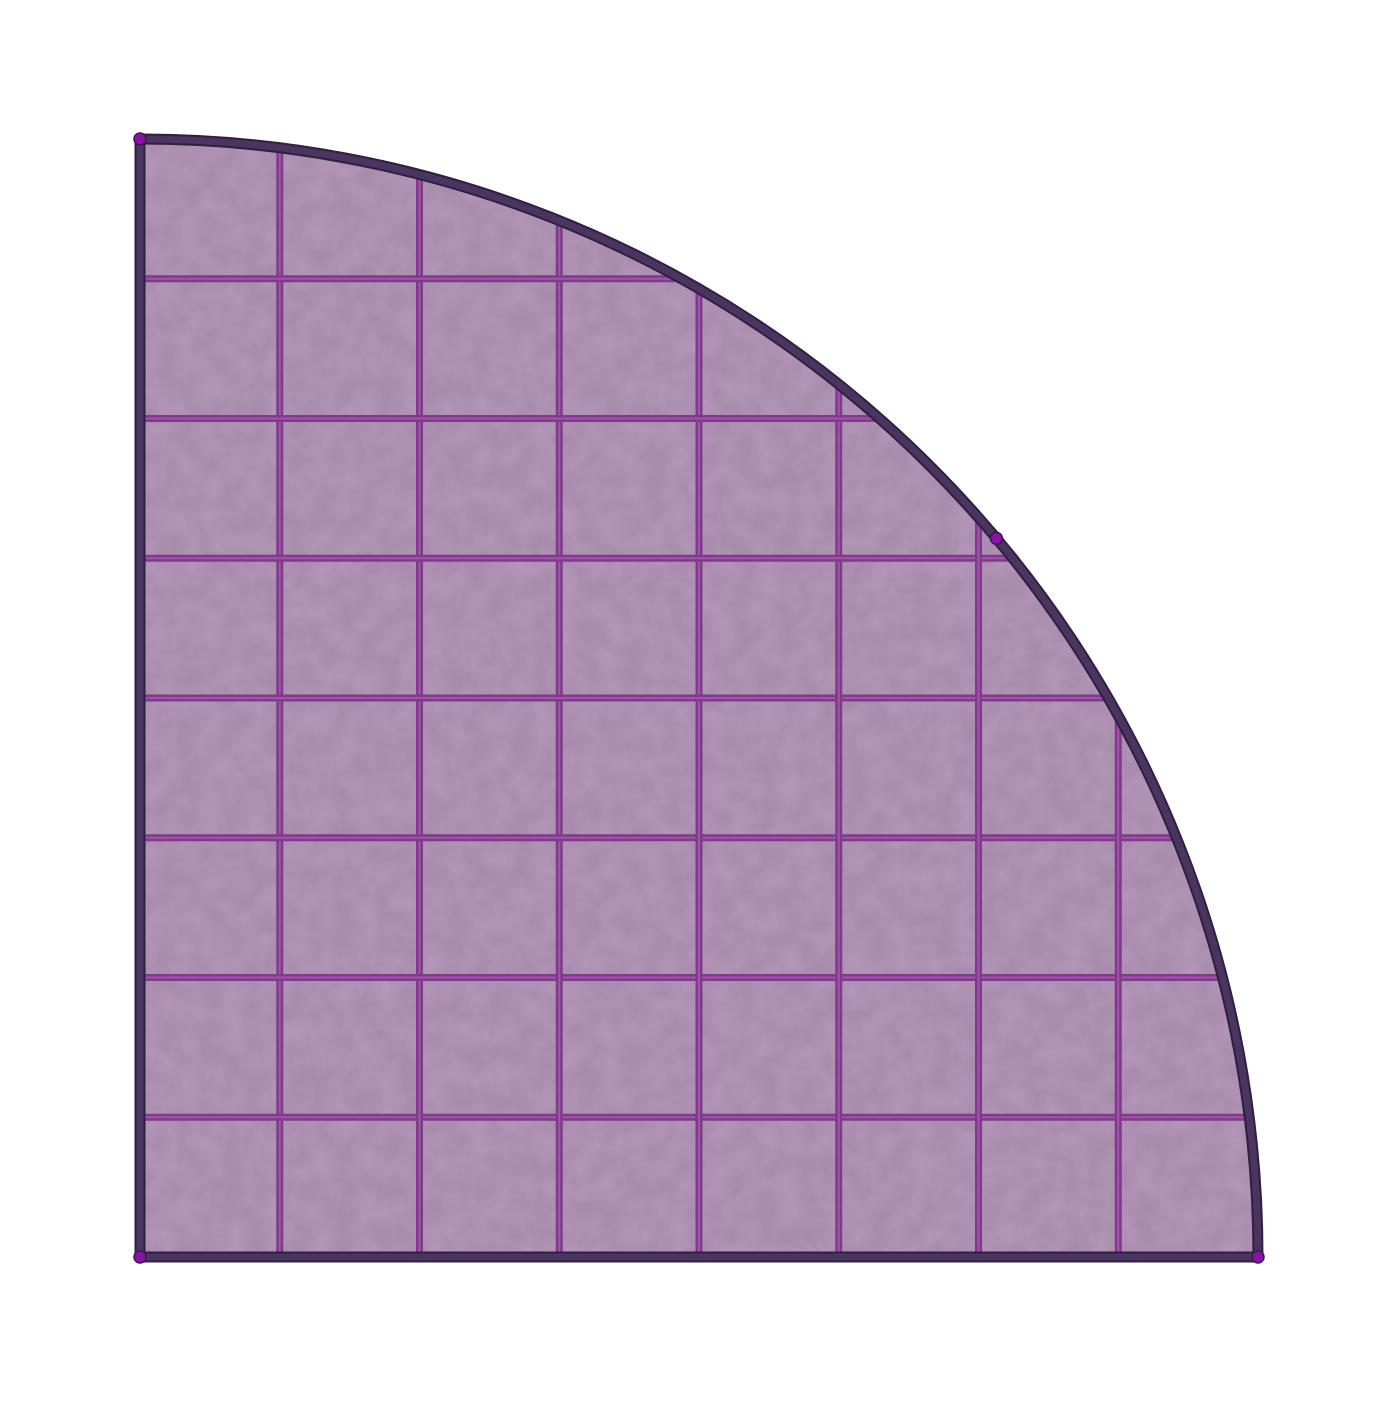  I want to click on vertex-marker-arc, so click(996, 538).